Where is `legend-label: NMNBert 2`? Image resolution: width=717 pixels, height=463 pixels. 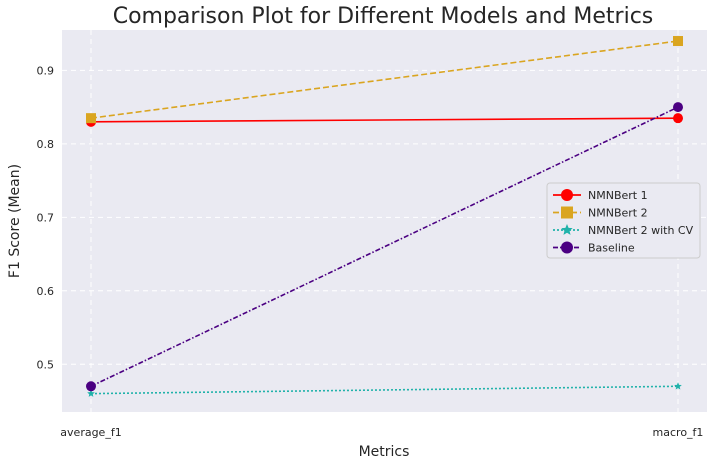 legend-label: NMNBert 2 is located at coordinates (618, 213).